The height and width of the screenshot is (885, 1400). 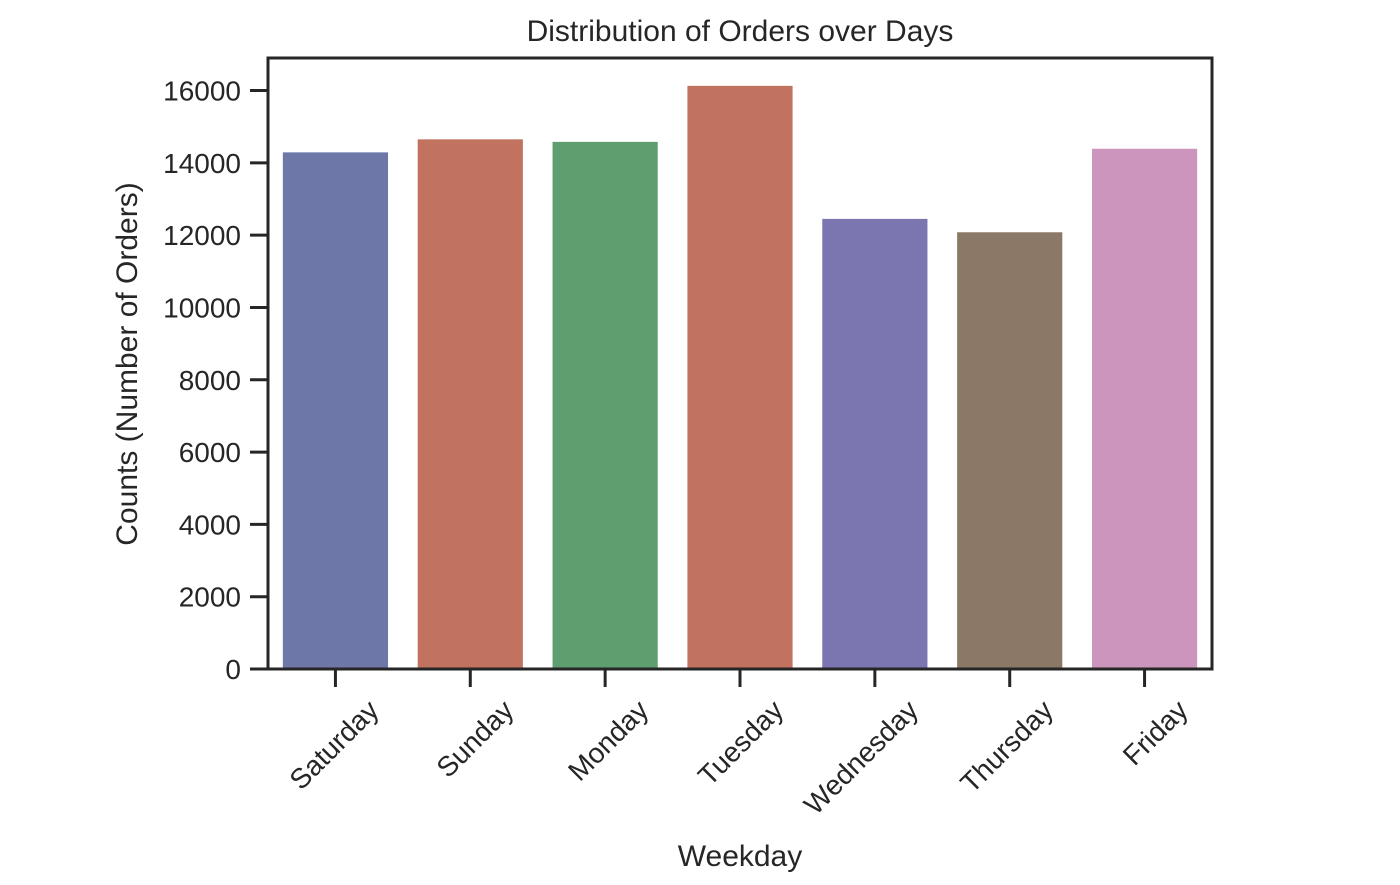 I want to click on x-tick-label: Monday, so click(x=608, y=740).